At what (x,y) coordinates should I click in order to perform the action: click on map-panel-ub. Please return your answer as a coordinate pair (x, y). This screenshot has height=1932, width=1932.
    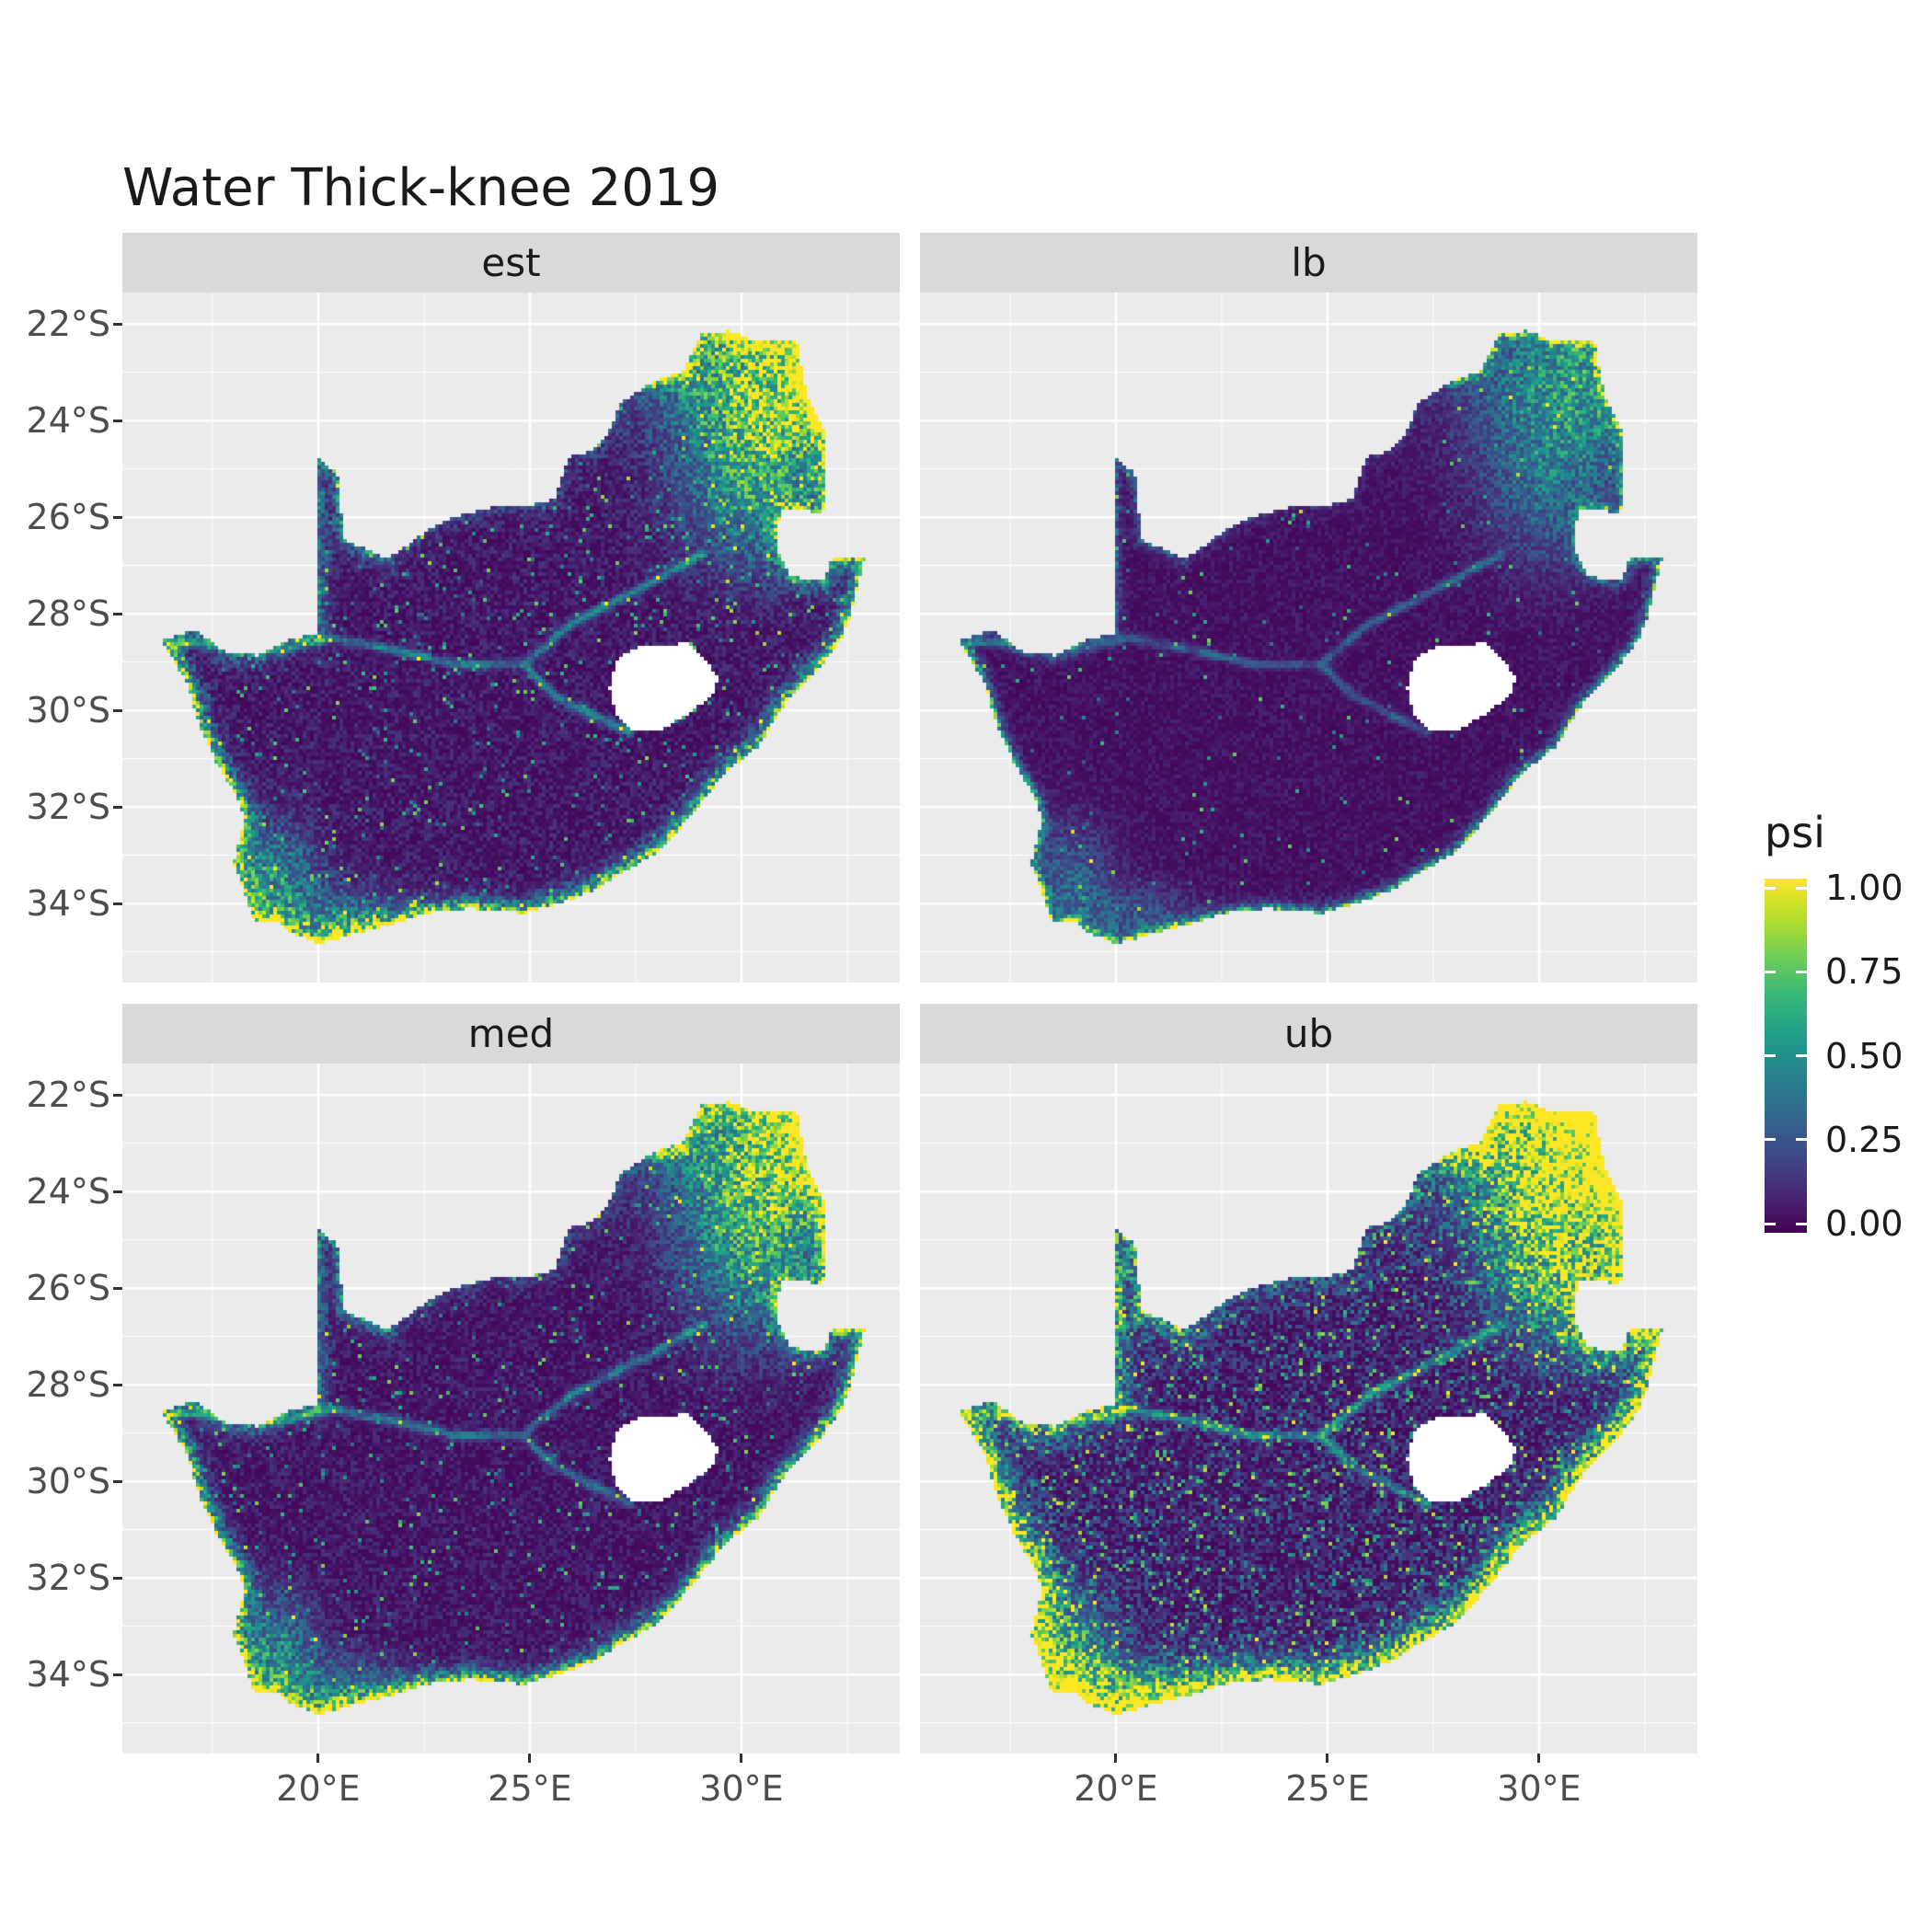
    Looking at the image, I should click on (1308, 1409).